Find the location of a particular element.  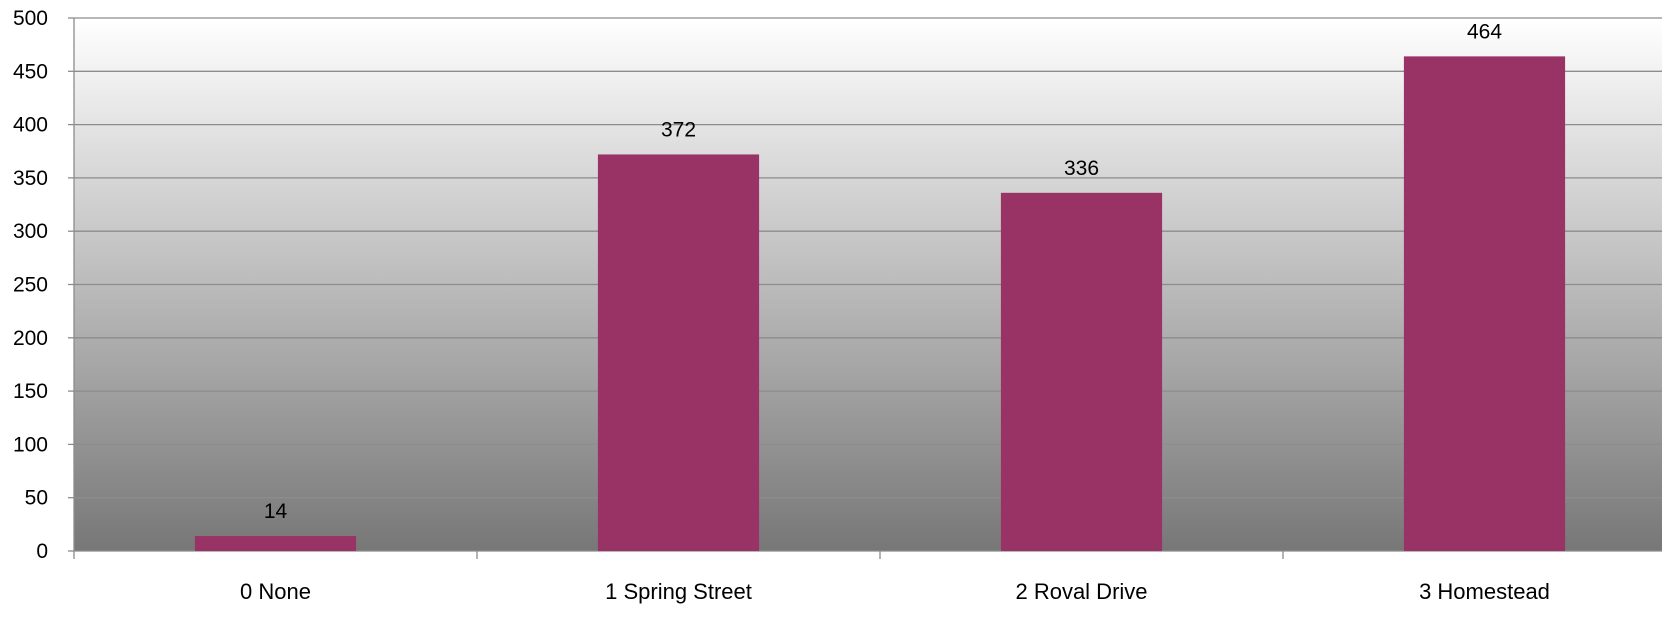

y-tick-label: 450 is located at coordinates (30, 71).